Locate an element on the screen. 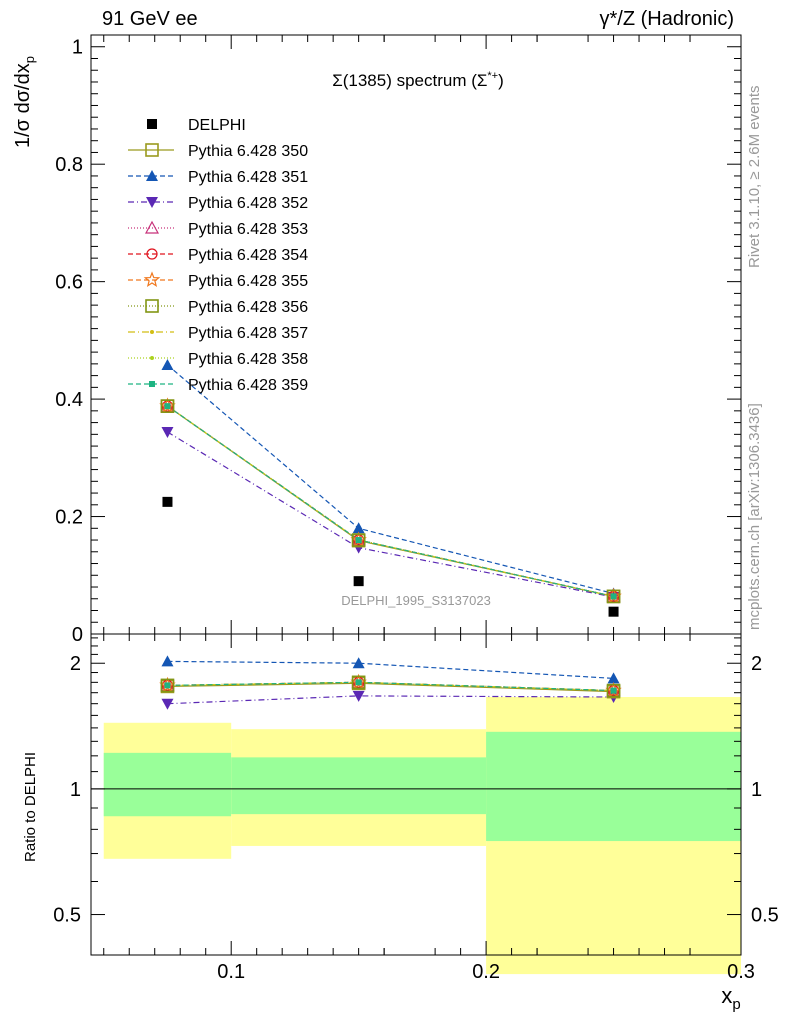 The height and width of the screenshot is (1024, 786). legend-marker-2-shape is located at coordinates (152, 202).